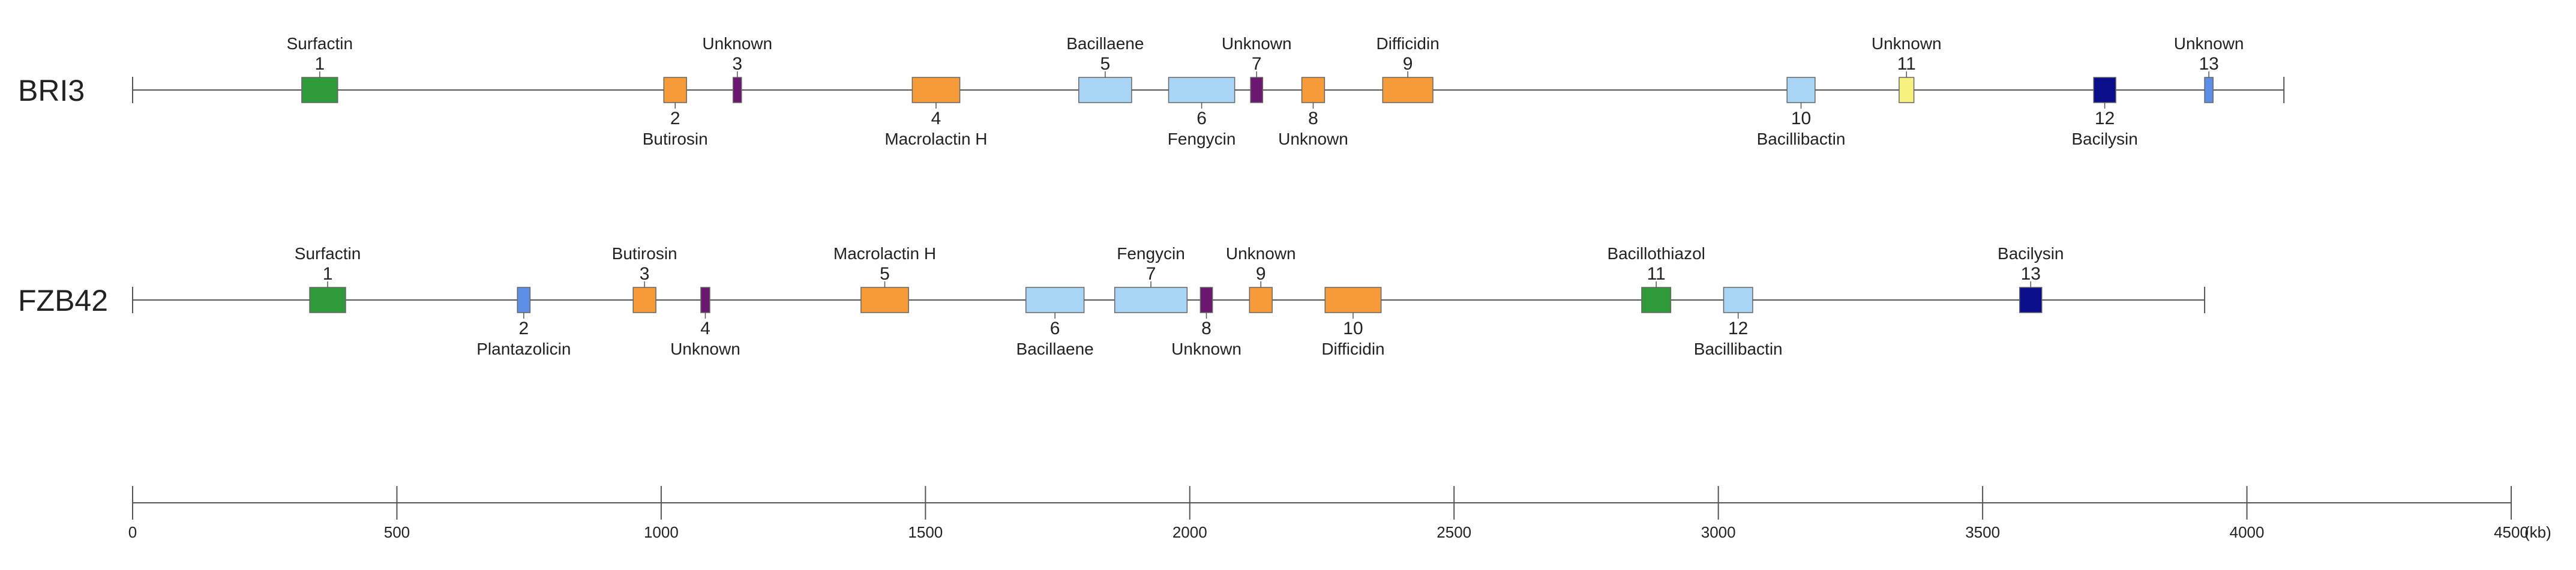 Image resolution: width=2576 pixels, height=570 pixels. Describe the element at coordinates (1738, 349) in the screenshot. I see `cluster-label-fzb42-12: Bacillibactin` at that location.